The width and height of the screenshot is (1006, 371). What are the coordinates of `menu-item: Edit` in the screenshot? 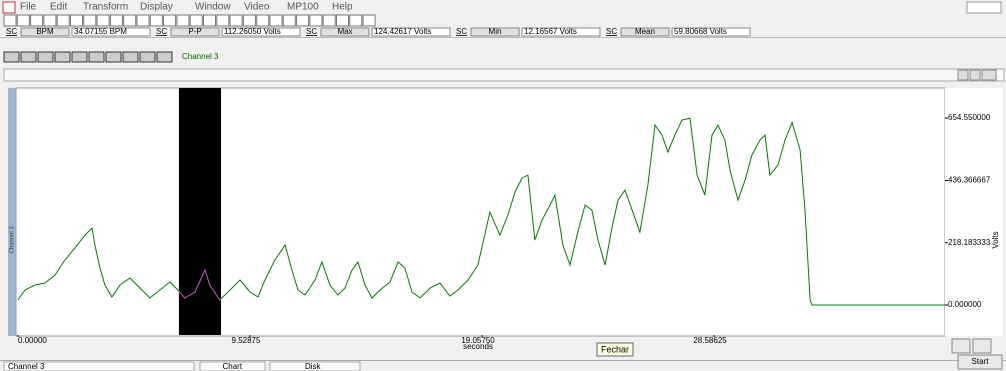 It's located at (58, 7).